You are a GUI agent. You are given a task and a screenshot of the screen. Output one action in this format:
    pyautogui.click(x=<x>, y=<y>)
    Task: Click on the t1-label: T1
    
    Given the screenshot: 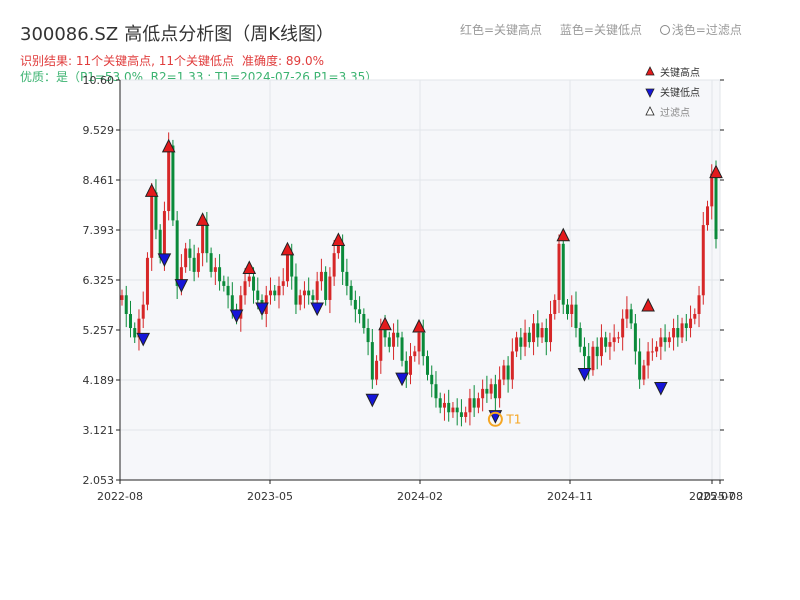 What is the action you would take?
    pyautogui.click(x=513, y=419)
    